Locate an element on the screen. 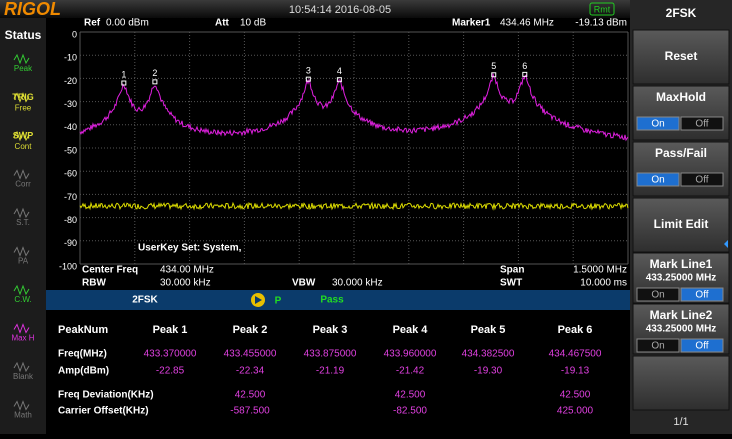  button-label: Limit Edit is located at coordinates (681, 224).